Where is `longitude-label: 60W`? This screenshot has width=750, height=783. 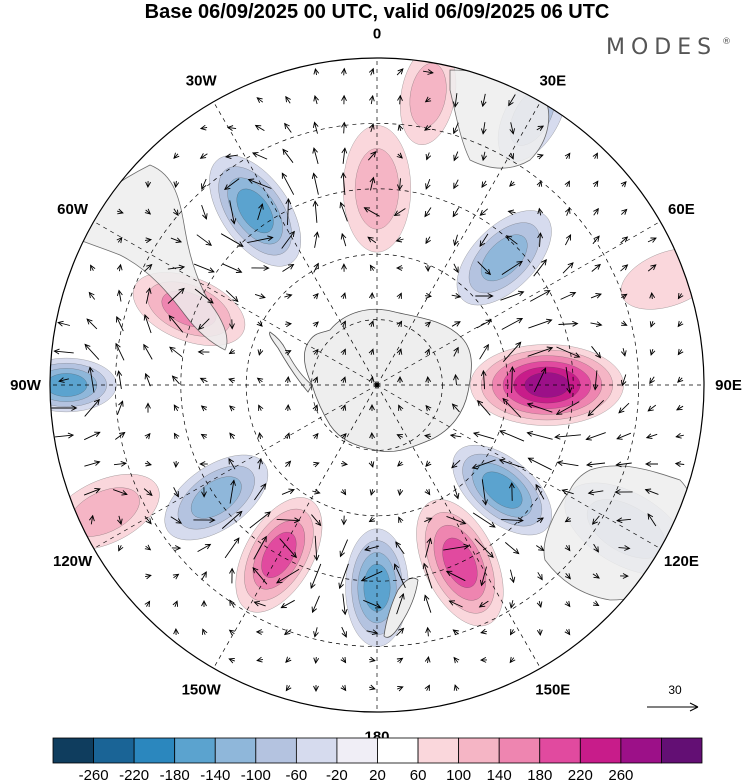
longitude-label: 60W is located at coordinates (73, 209).